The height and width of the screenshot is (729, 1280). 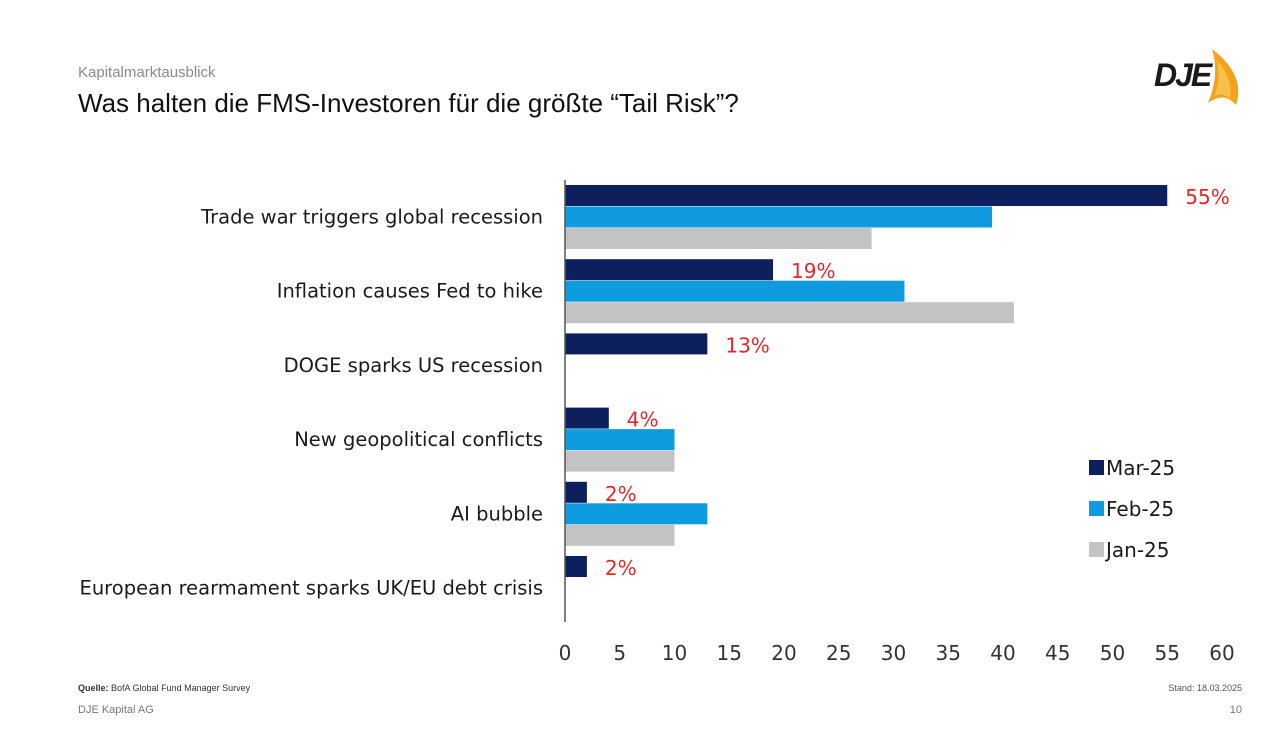 I want to click on x-tick-label: 50, so click(x=1112, y=653).